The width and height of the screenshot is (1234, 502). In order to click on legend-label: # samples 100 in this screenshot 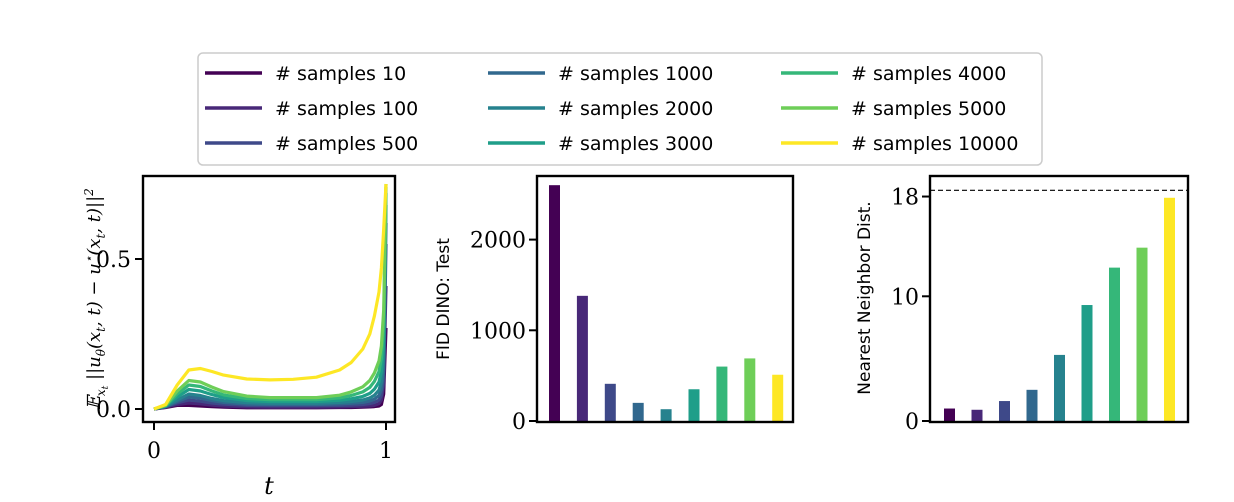, I will do `click(346, 109)`.